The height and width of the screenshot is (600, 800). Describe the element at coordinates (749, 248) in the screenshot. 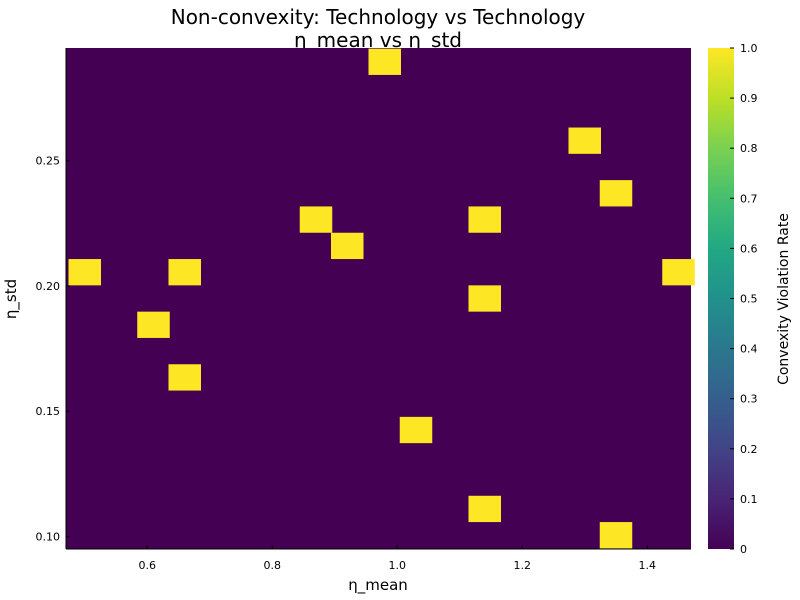

I see `colorbar-tick-label: 0.6` at that location.